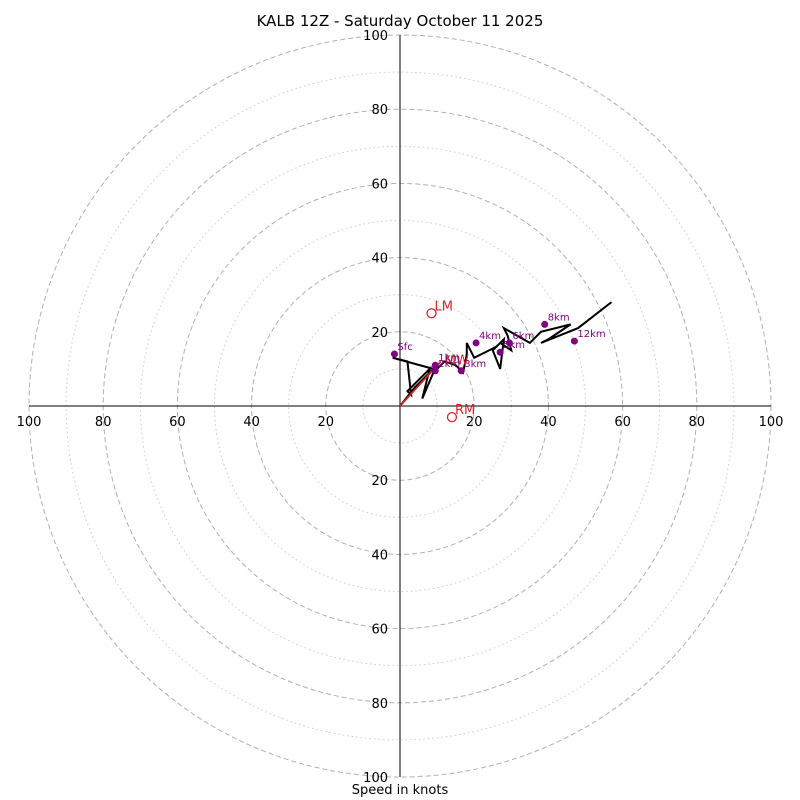  What do you see at coordinates (251, 422) in the screenshot?
I see `tick-label-left: 40` at bounding box center [251, 422].